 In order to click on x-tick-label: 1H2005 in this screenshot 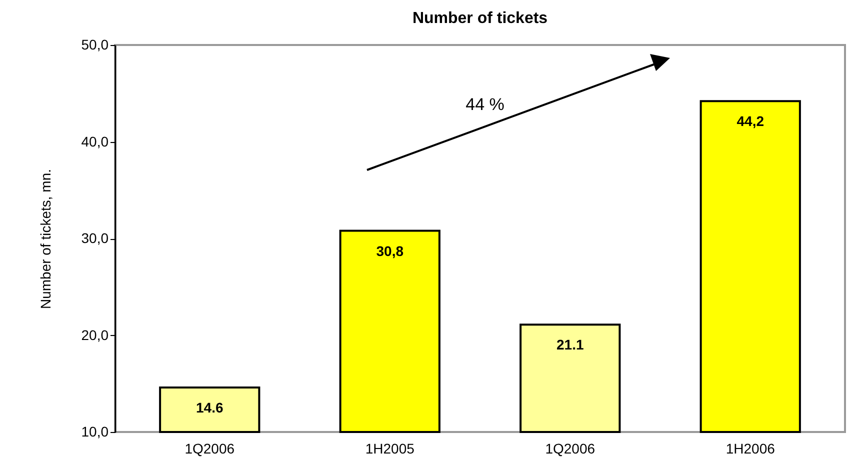, I will do `click(390, 448)`.